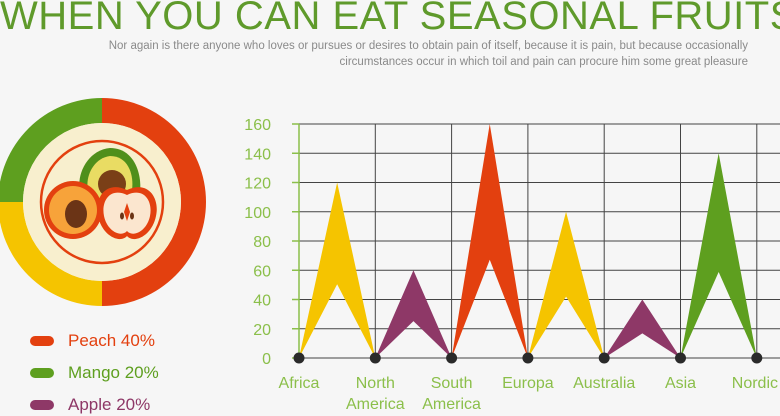 The width and height of the screenshot is (780, 416). What do you see at coordinates (262, 301) in the screenshot?
I see `y-tick-label: 40` at bounding box center [262, 301].